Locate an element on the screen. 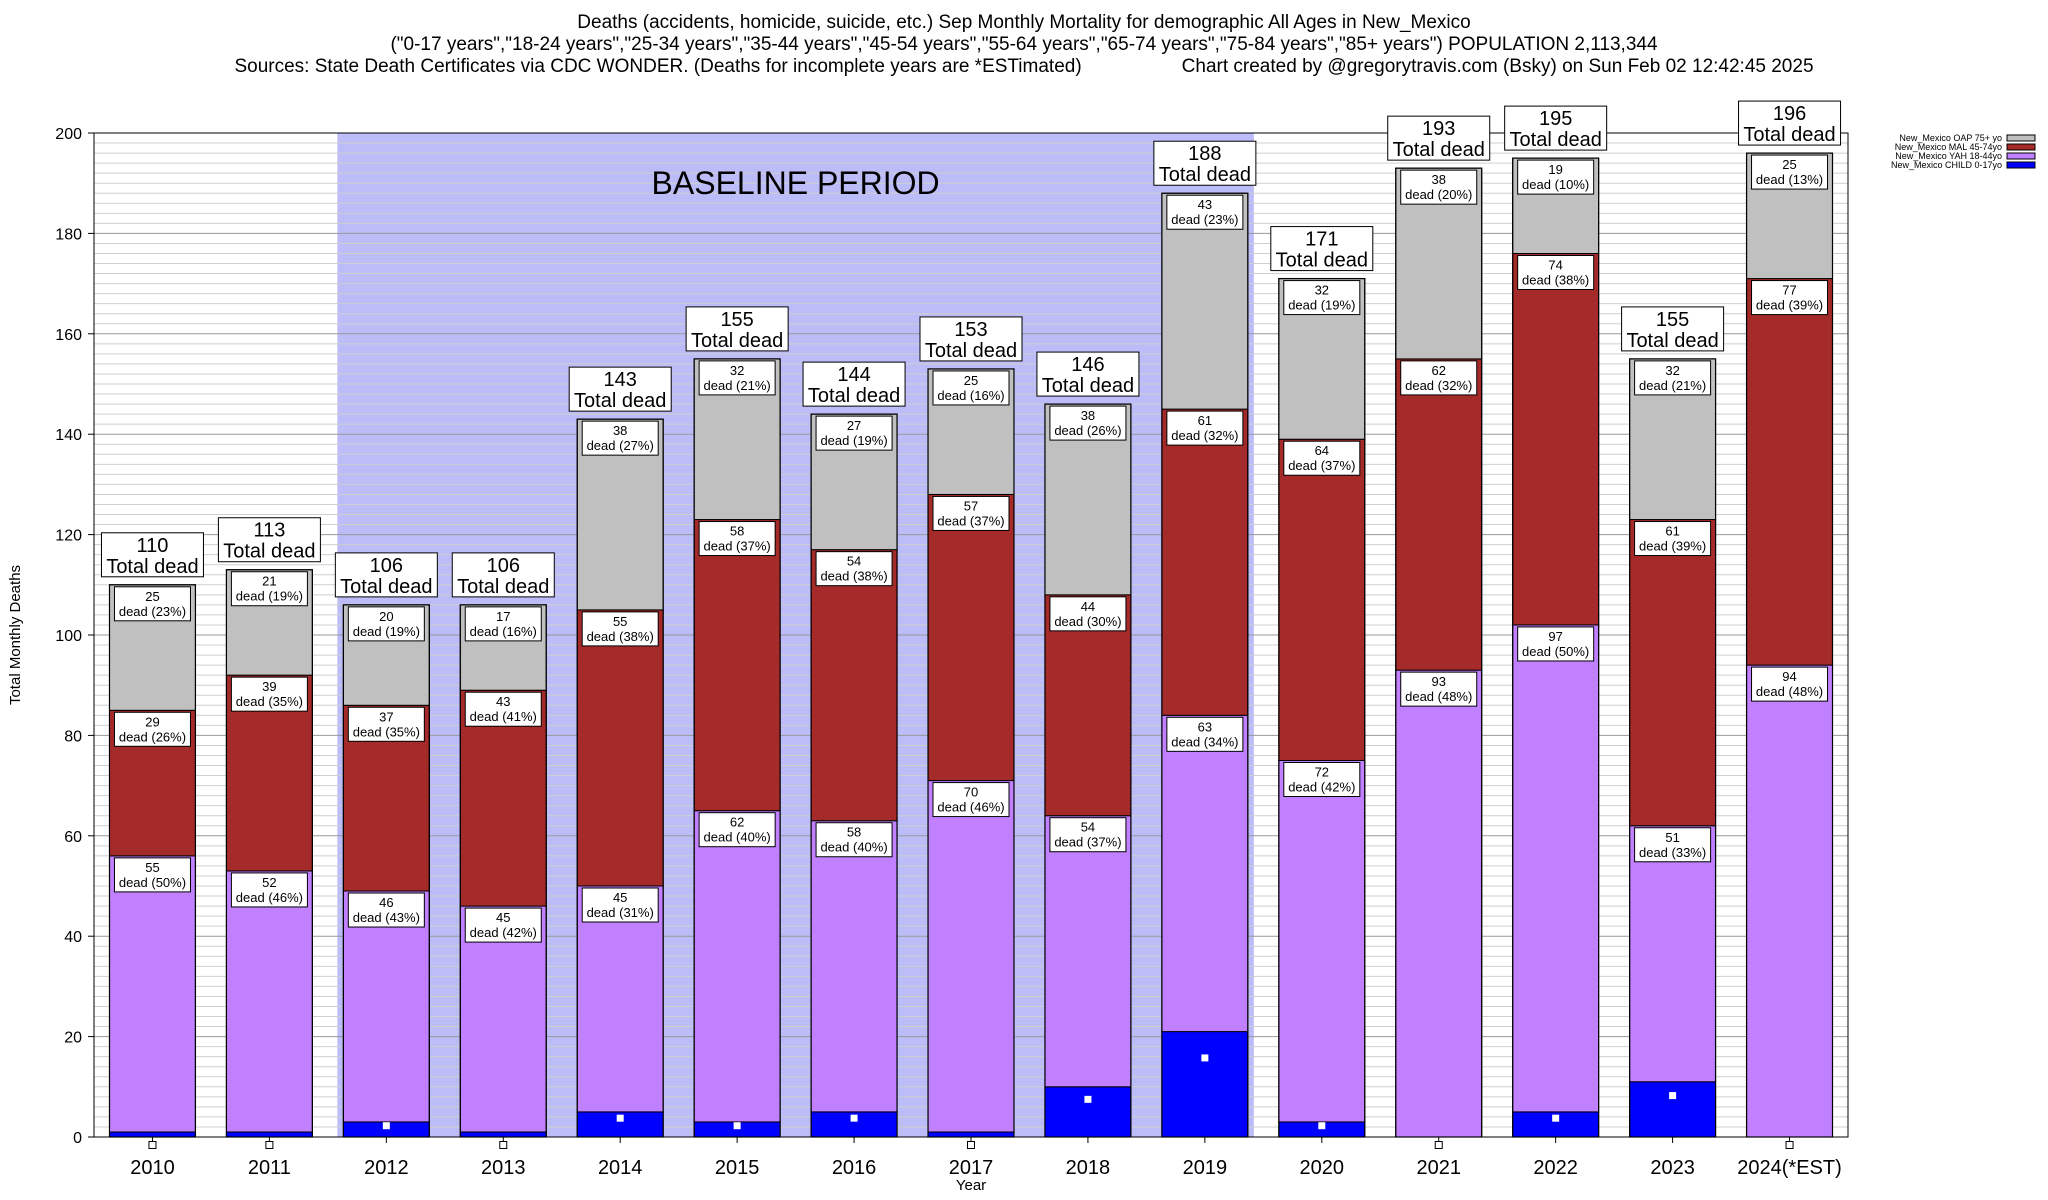 Image resolution: width=2048 pixels, height=1200 pixels. y-tick-label: 160 is located at coordinates (68, 335).